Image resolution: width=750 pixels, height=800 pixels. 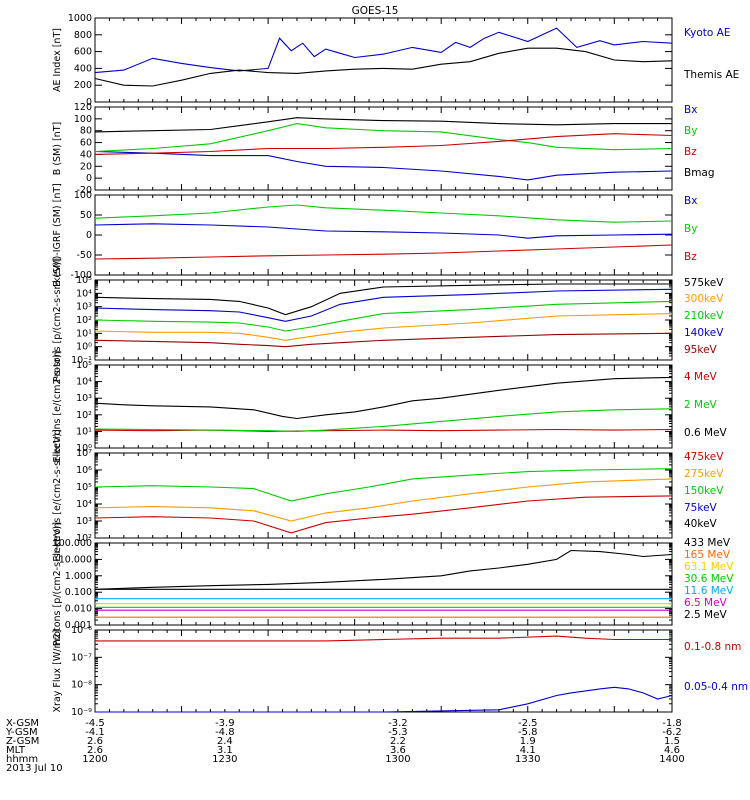 I want to click on y-axis-label: Electrons [e/(cm2-s-sr-keV)], so click(x=57, y=495).